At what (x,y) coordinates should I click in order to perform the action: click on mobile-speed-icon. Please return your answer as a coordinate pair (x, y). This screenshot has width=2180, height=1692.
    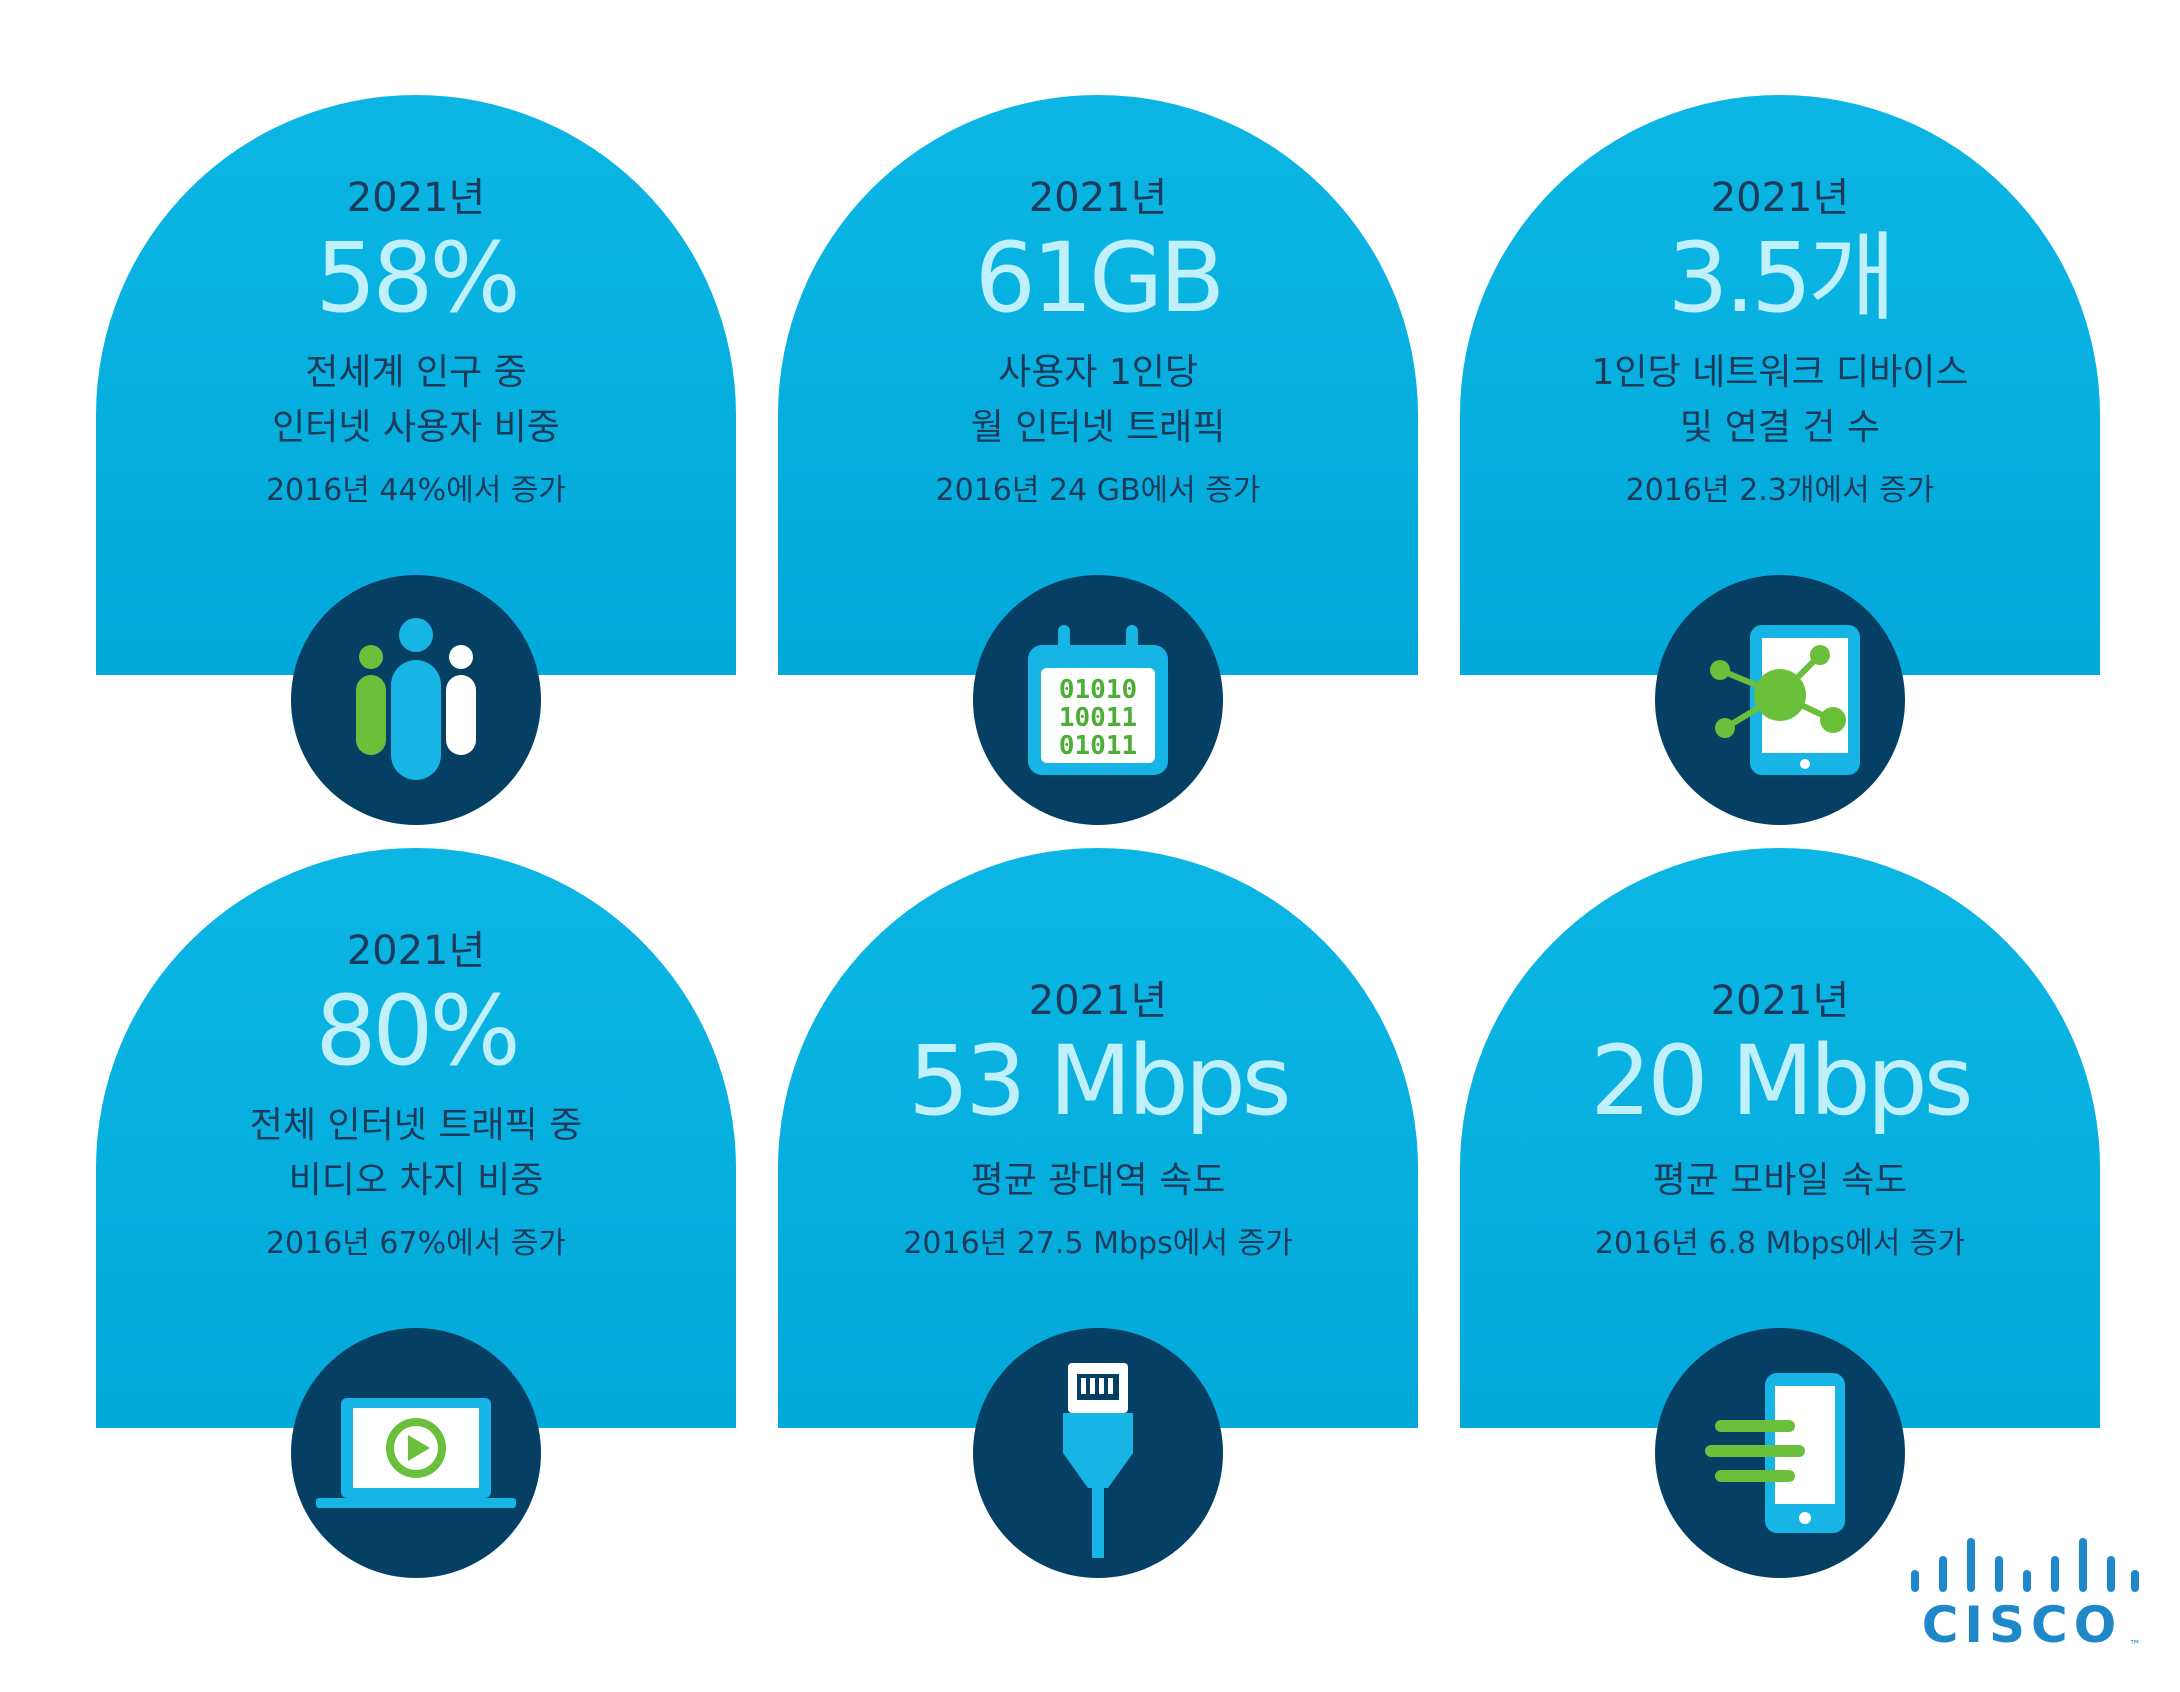
    Looking at the image, I should click on (1775, 1453).